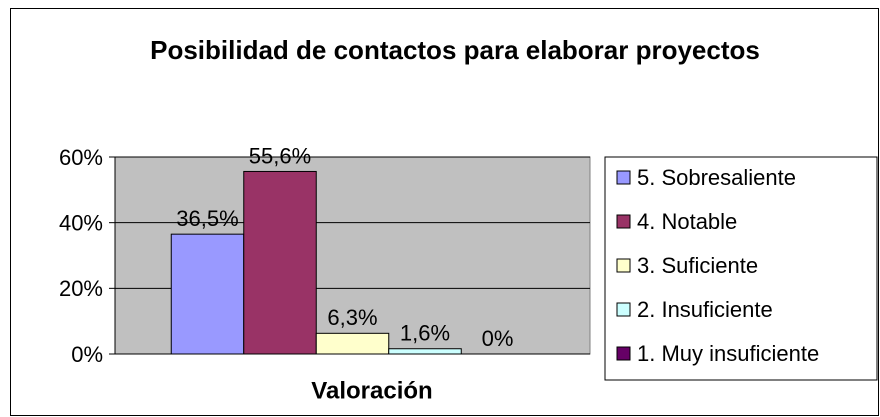 This screenshot has height=417, width=880. I want to click on y-tick-label: 40%, so click(81, 222).